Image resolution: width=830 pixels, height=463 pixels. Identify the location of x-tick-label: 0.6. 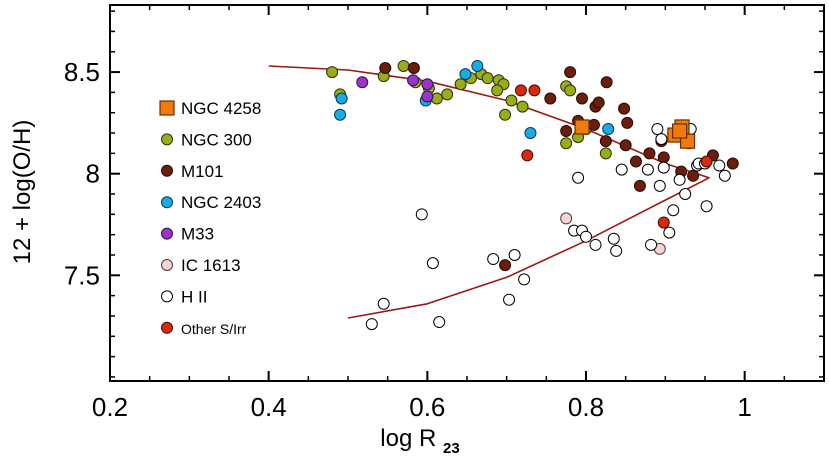
(427, 407).